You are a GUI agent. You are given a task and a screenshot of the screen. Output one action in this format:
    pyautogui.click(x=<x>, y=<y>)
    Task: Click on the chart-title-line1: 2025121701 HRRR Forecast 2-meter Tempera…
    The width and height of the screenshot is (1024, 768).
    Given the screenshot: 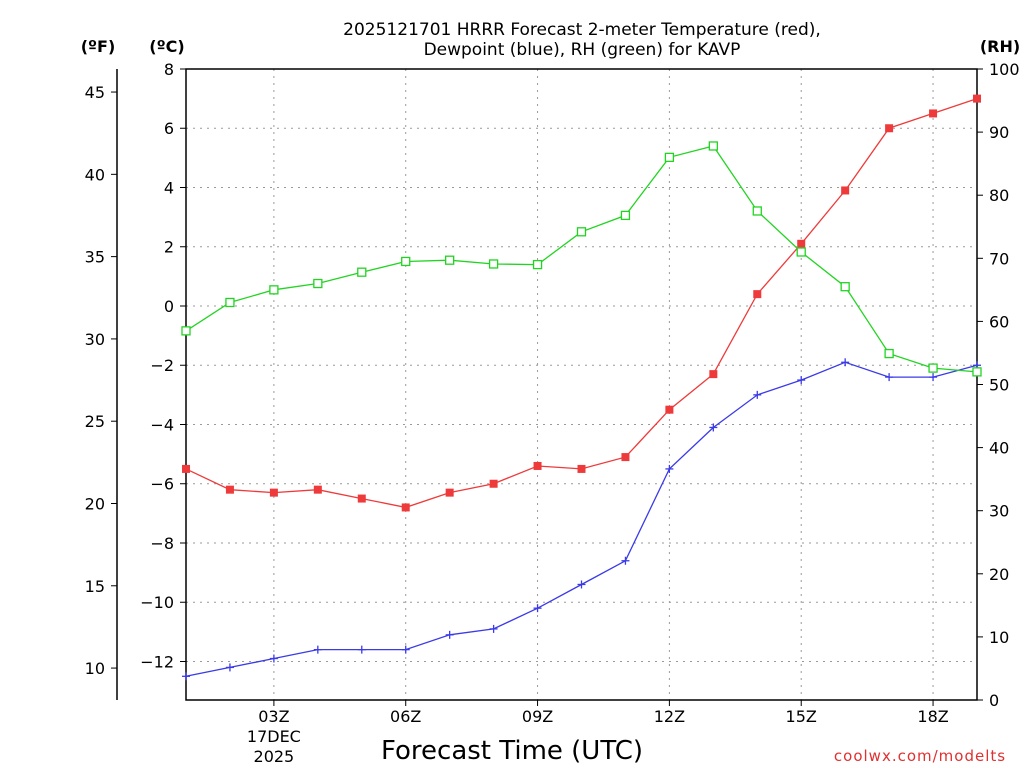 What is the action you would take?
    pyautogui.click(x=582, y=30)
    